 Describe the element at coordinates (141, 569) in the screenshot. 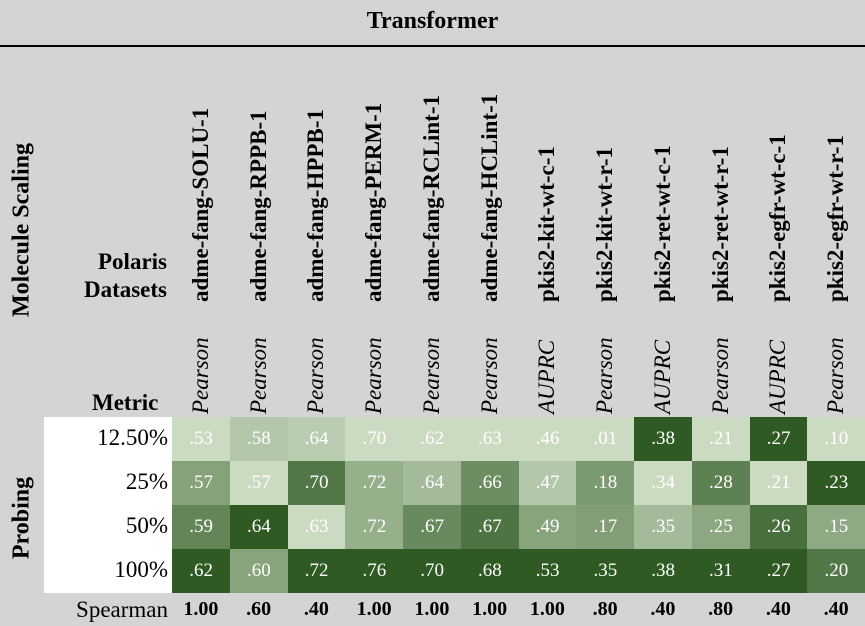

I see `row-label: 100%` at that location.